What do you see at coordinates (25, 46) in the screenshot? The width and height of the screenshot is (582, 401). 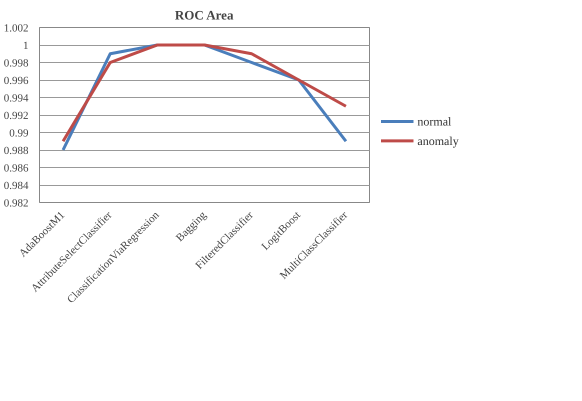 I see `y-tick-label: 1` at bounding box center [25, 46].